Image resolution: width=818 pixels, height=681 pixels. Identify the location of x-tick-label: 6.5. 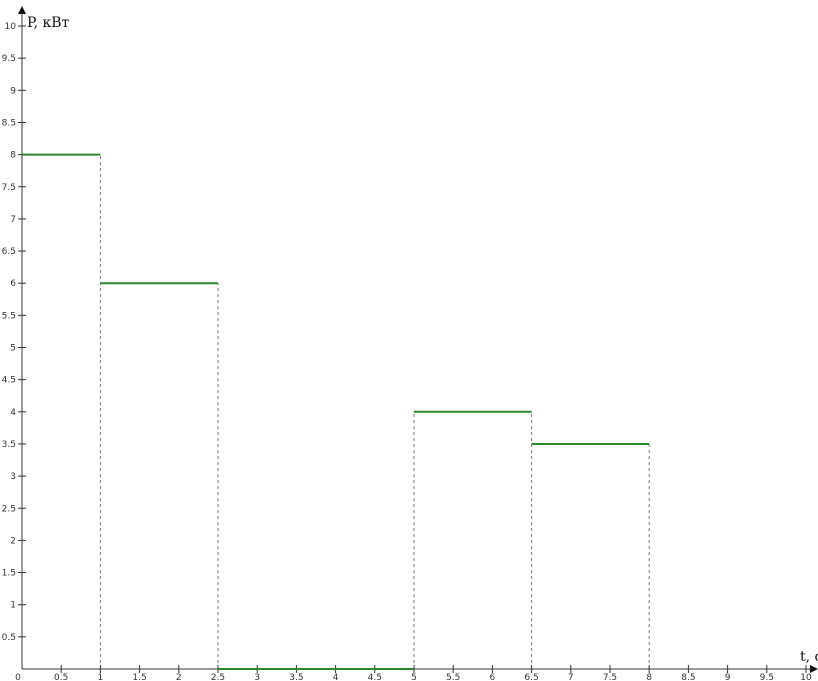
(531, 677).